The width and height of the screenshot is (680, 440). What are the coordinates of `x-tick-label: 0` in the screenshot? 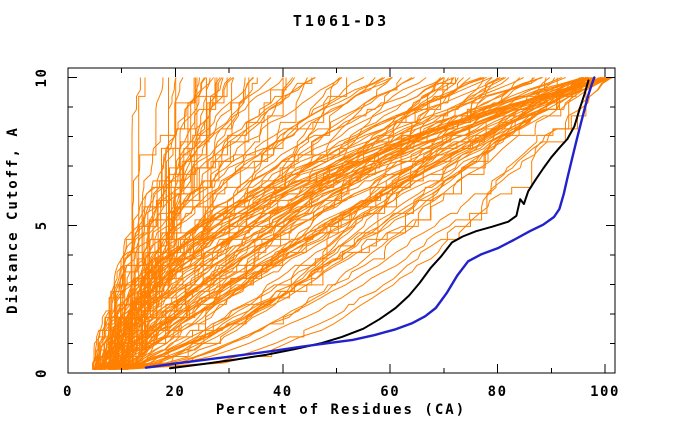 It's located at (68, 392).